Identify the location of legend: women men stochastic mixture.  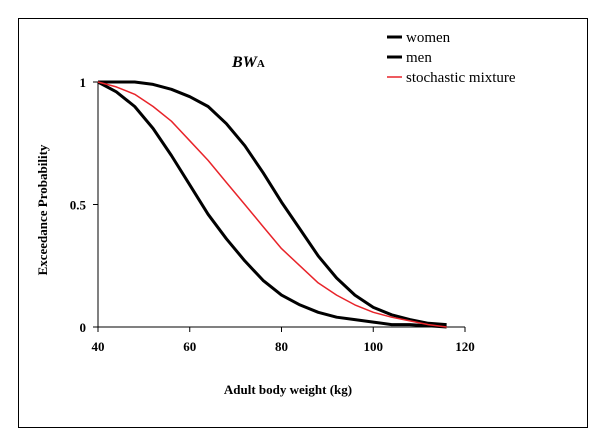
(451, 58).